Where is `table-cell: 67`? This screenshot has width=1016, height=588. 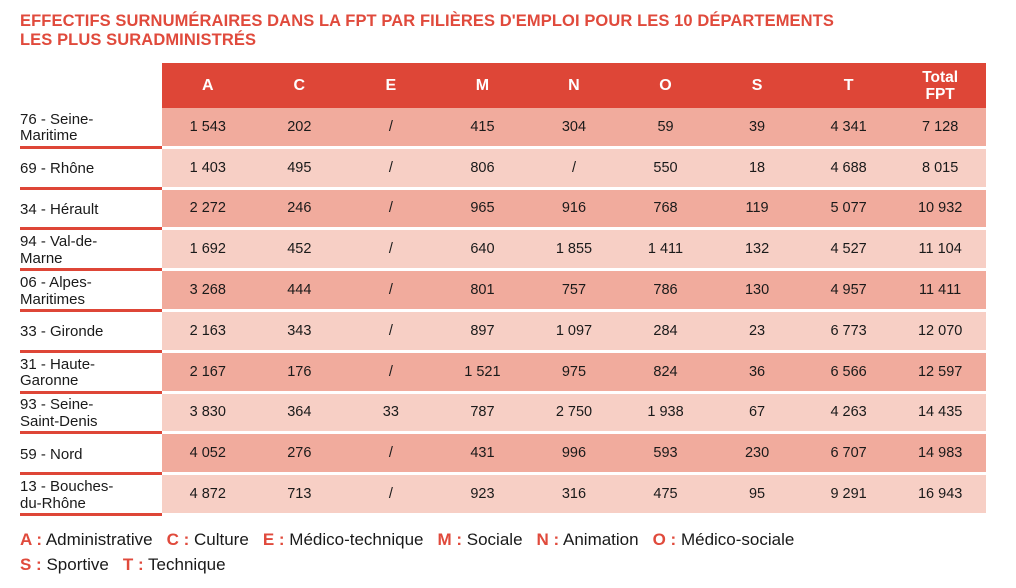 table-cell: 67 is located at coordinates (757, 414).